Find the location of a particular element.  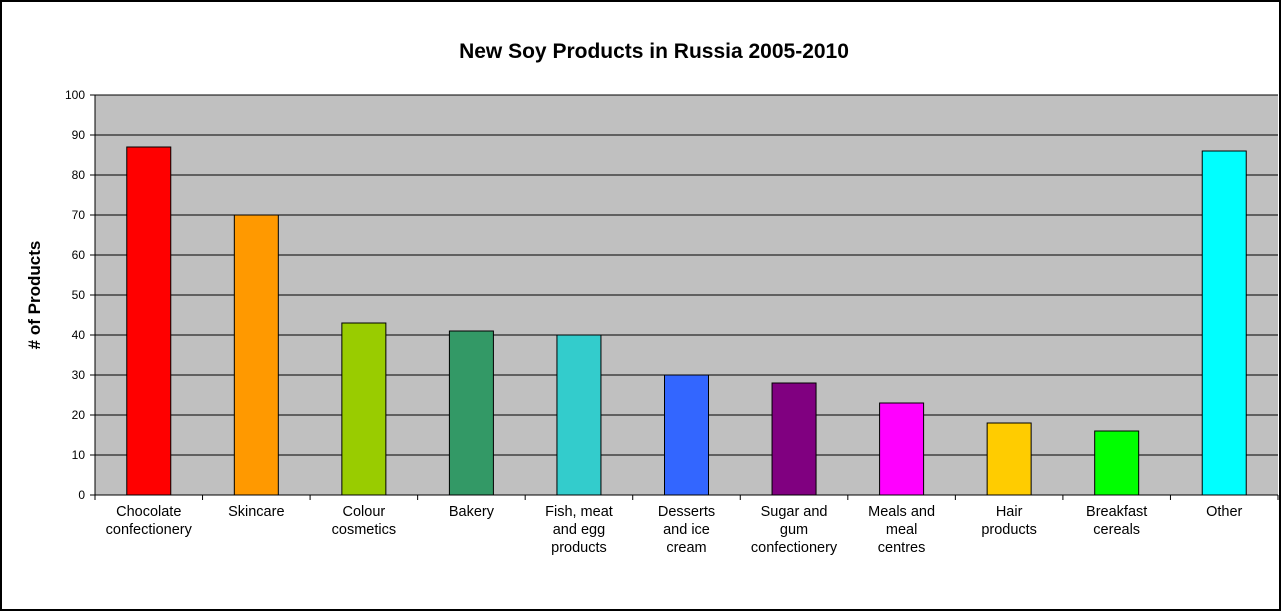

y-tick-label: 70 is located at coordinates (79, 215).